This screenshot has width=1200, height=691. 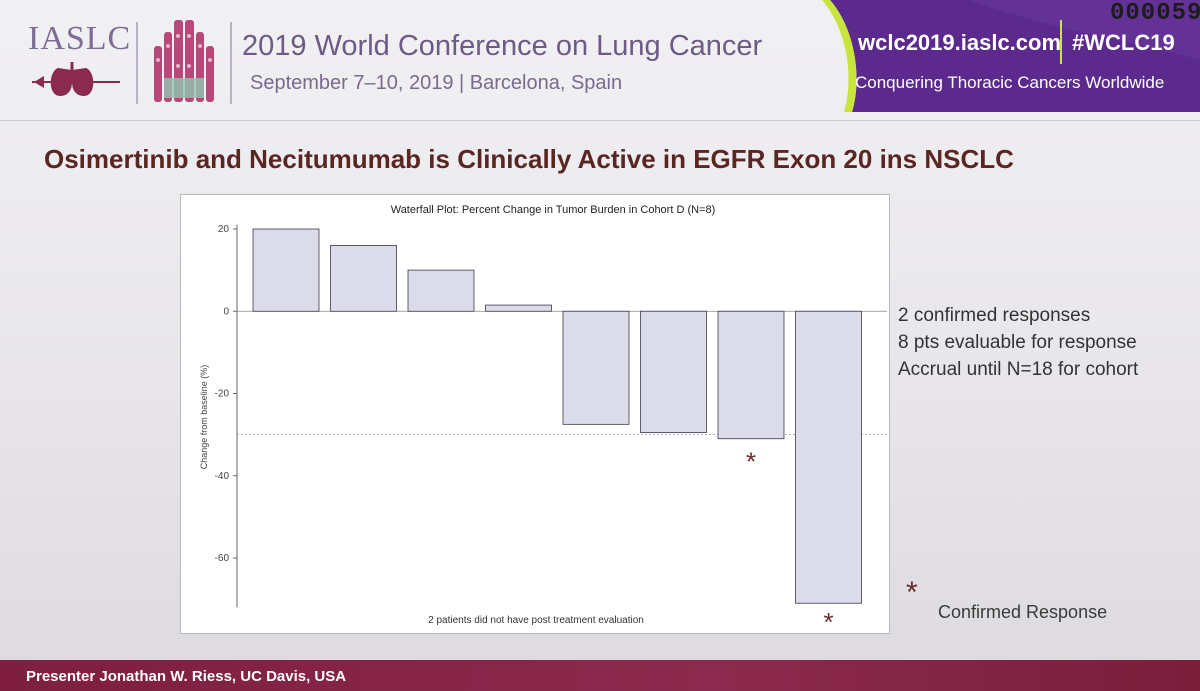 I want to click on legend-marker: *, so click(x=912, y=592).